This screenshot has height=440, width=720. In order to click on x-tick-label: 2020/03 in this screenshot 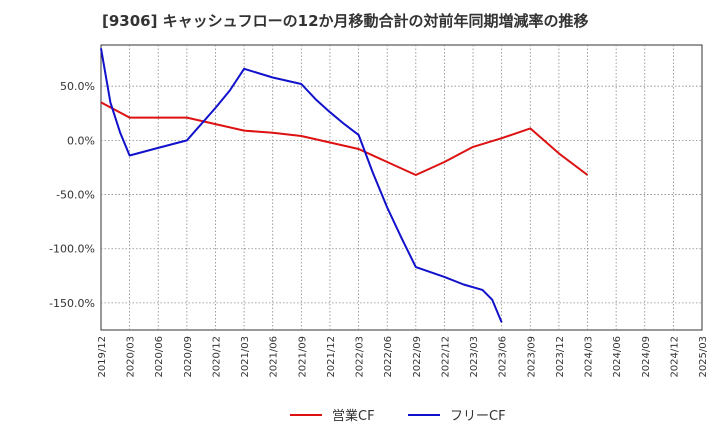, I will do `click(131, 357)`.